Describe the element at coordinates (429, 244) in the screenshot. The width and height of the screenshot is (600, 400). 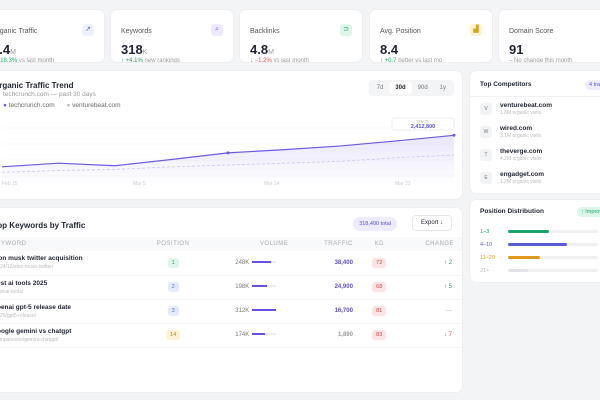
I see `column-header: CHANGE` at that location.